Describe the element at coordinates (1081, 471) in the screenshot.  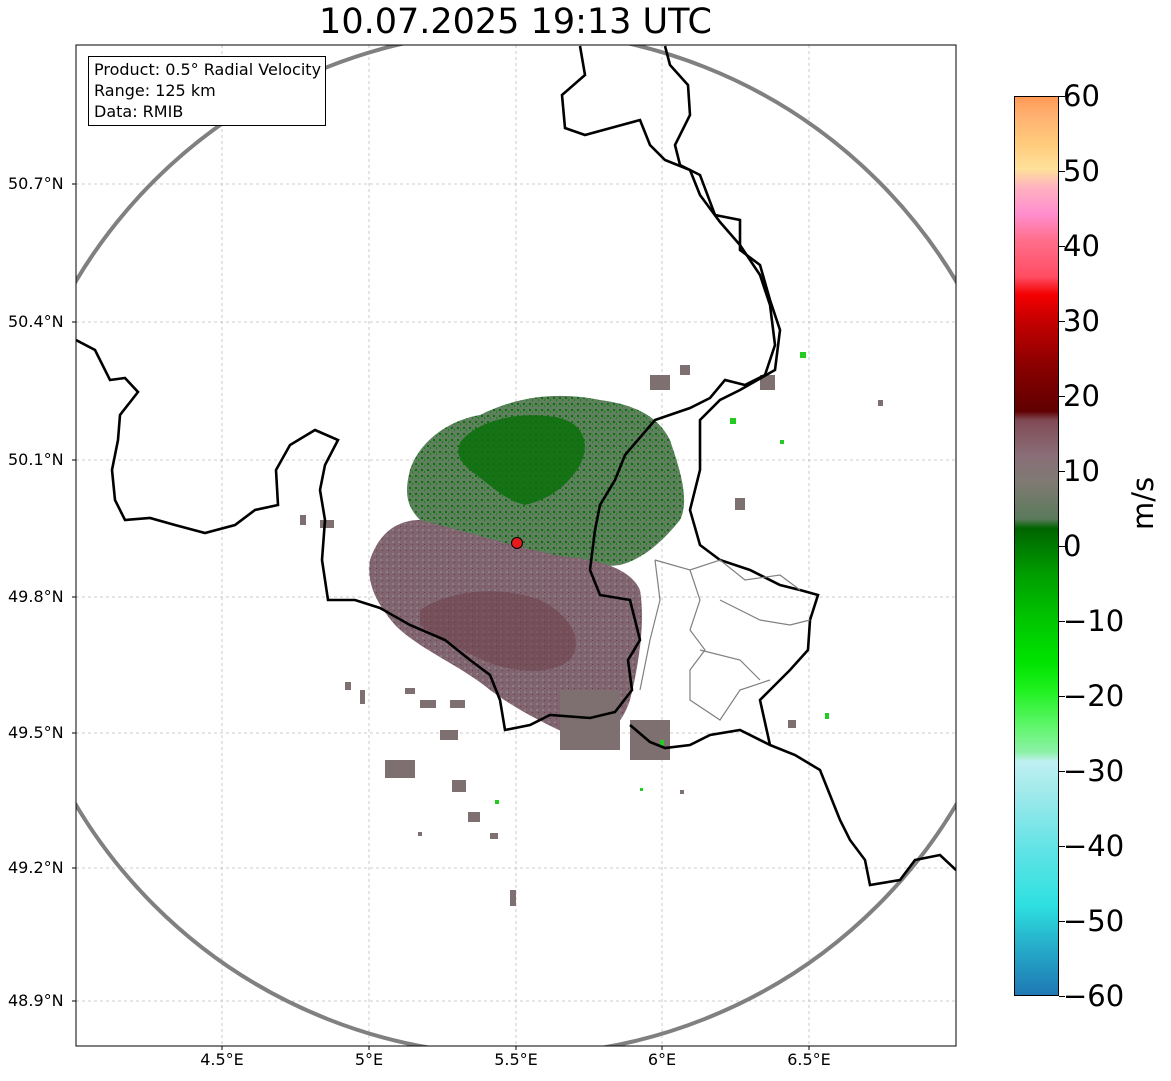
I see `colorbar-tick-label: 10` at that location.